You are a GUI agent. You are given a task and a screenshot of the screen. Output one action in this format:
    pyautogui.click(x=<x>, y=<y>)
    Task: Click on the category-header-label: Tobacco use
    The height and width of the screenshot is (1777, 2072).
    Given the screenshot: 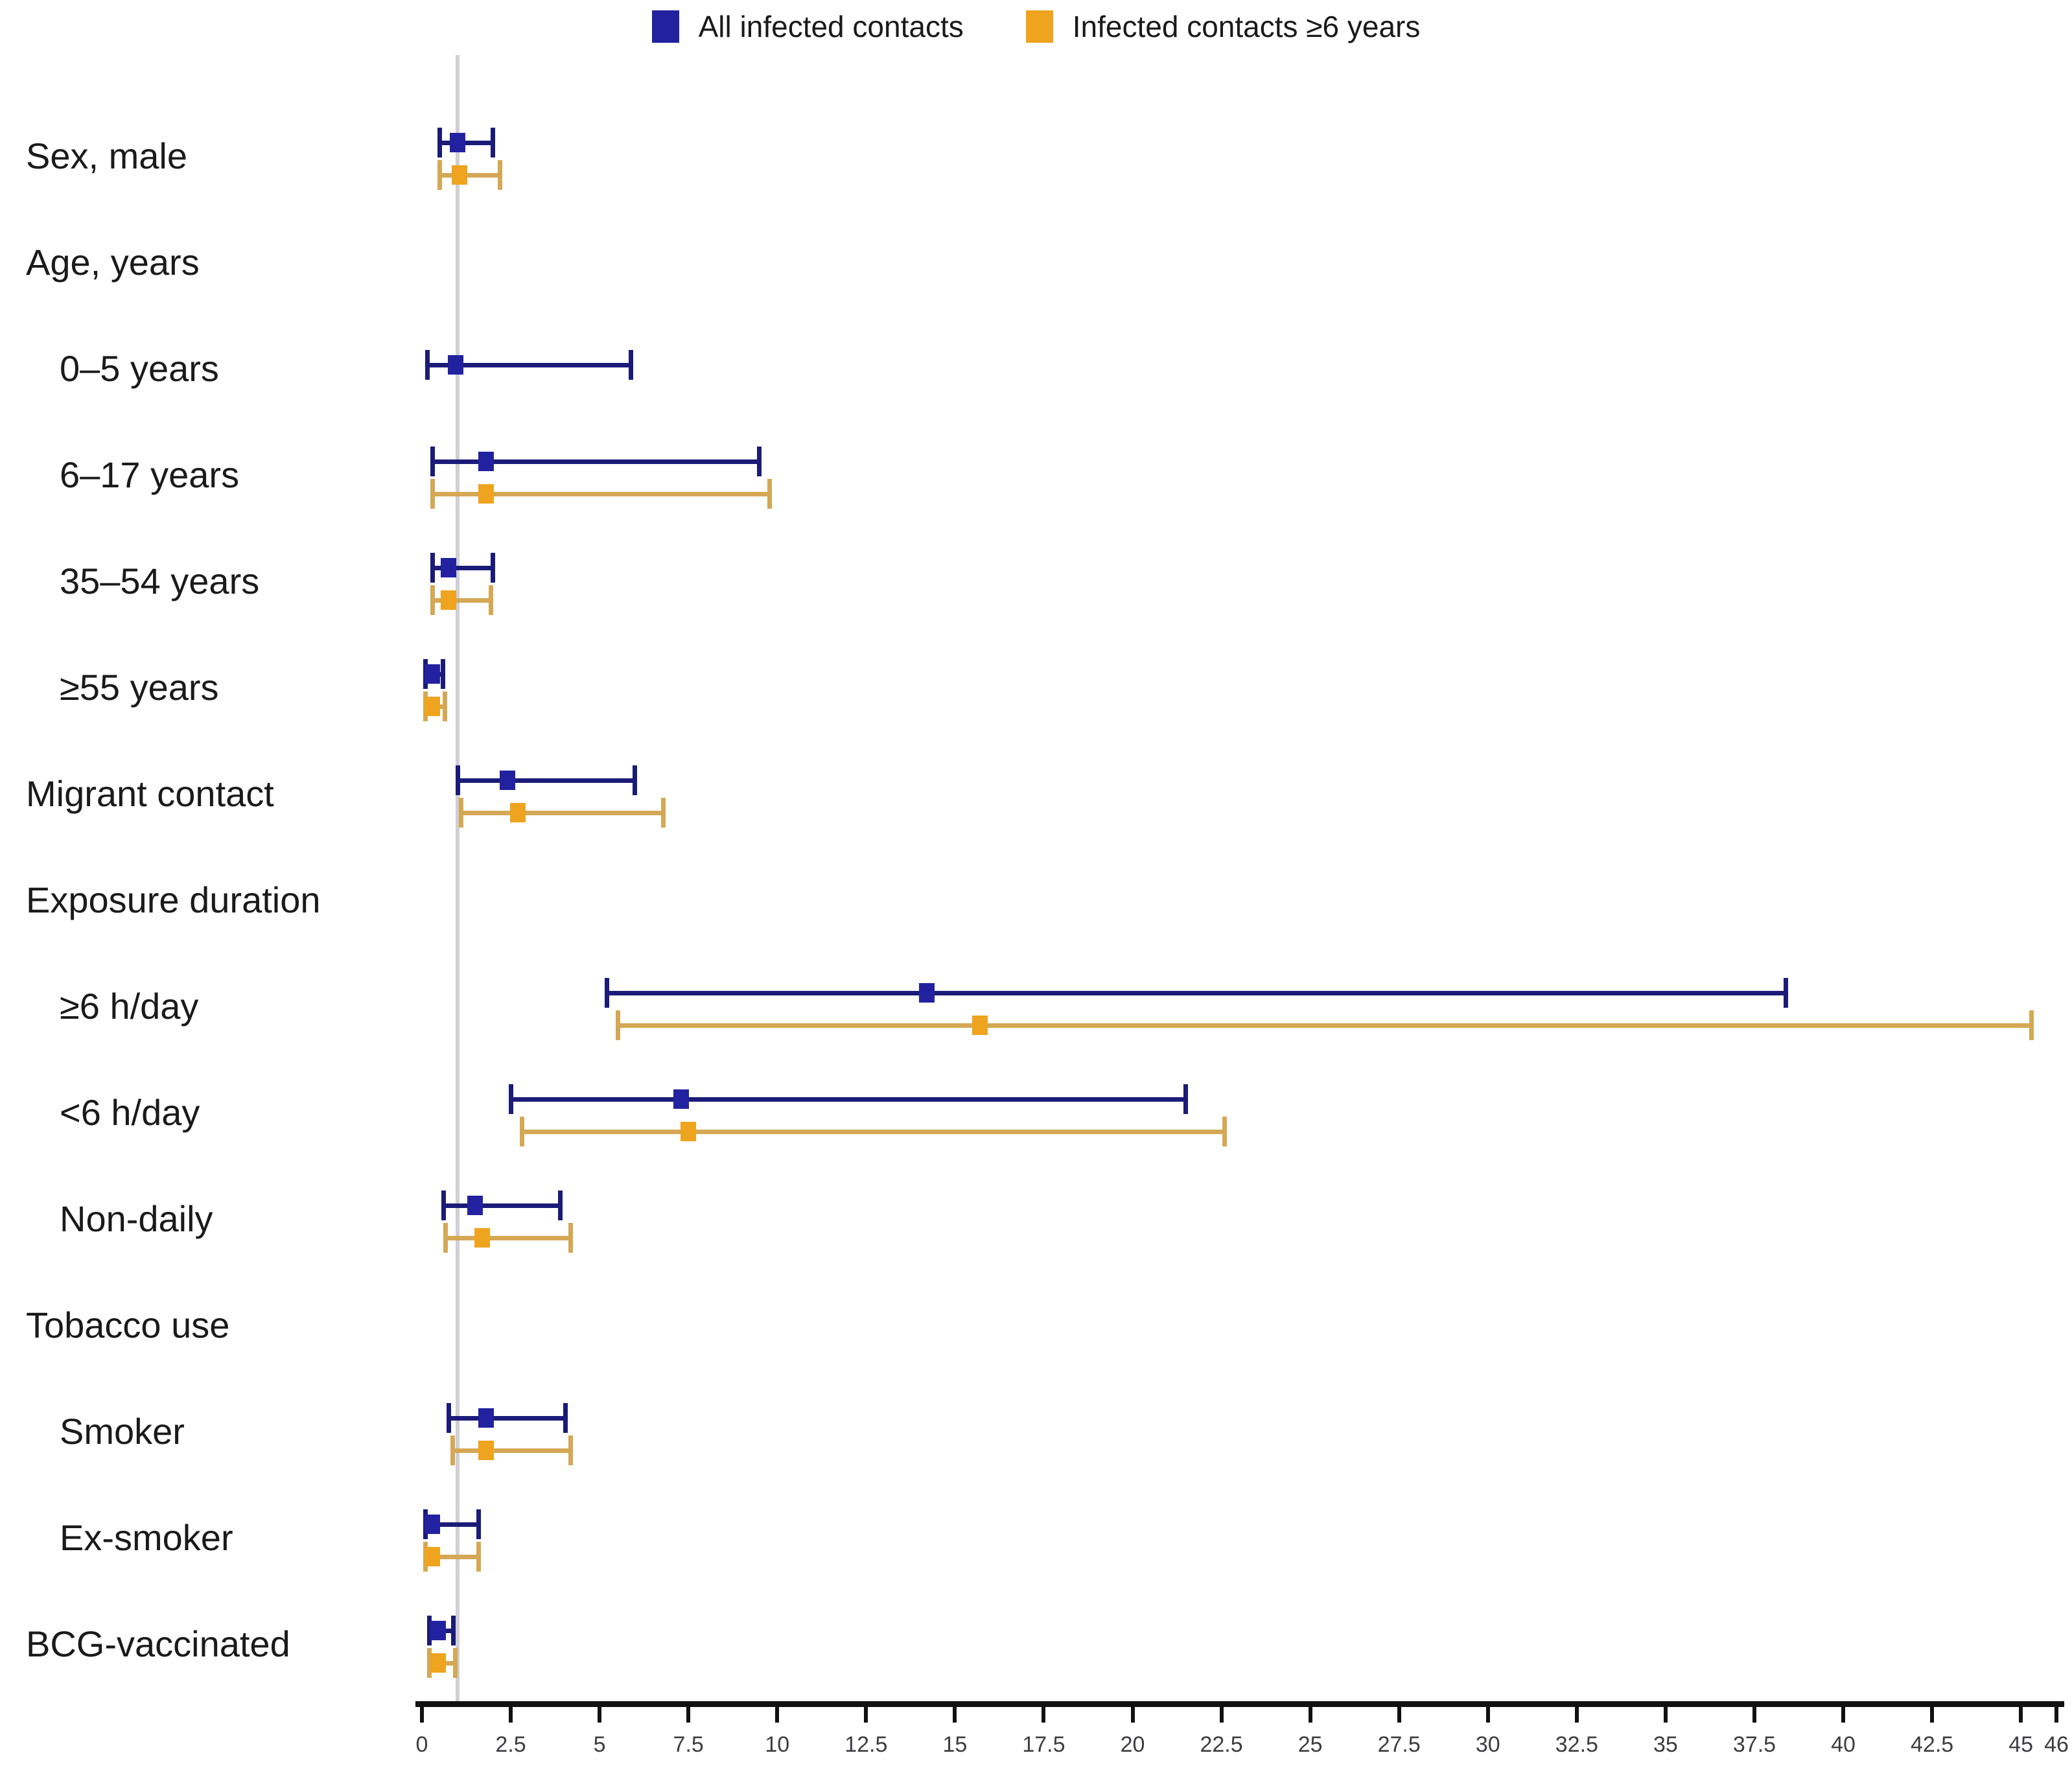 What is the action you would take?
    pyautogui.click(x=128, y=1325)
    